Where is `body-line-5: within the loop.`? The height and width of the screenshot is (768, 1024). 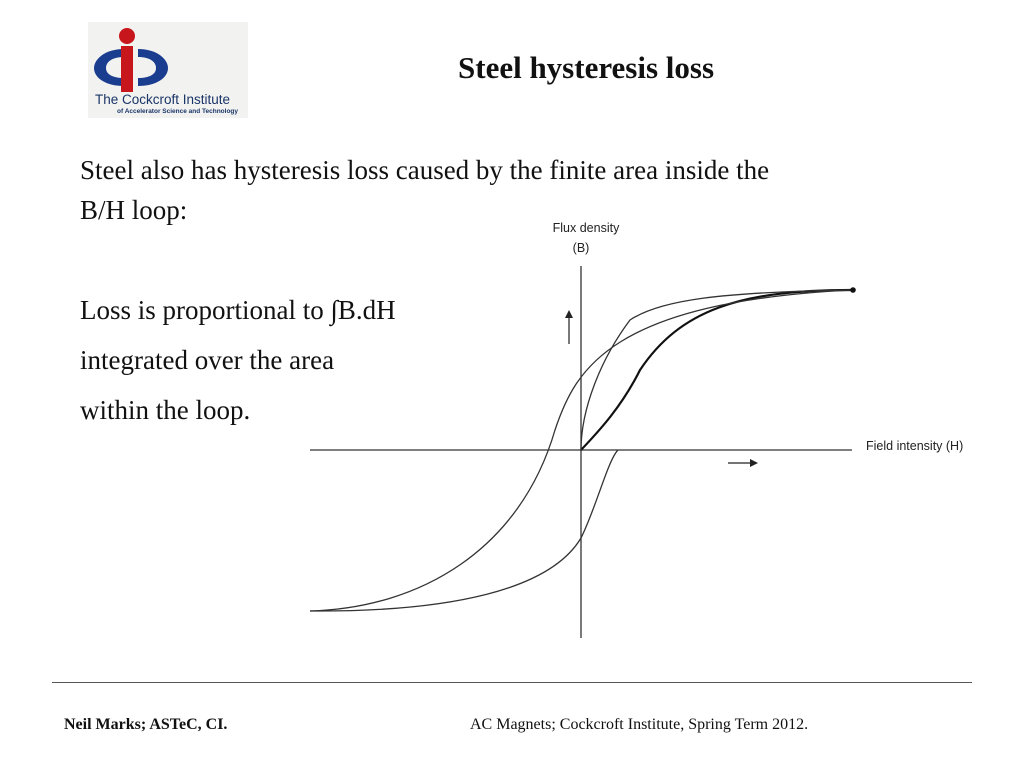 body-line-5: within the loop. is located at coordinates (165, 410).